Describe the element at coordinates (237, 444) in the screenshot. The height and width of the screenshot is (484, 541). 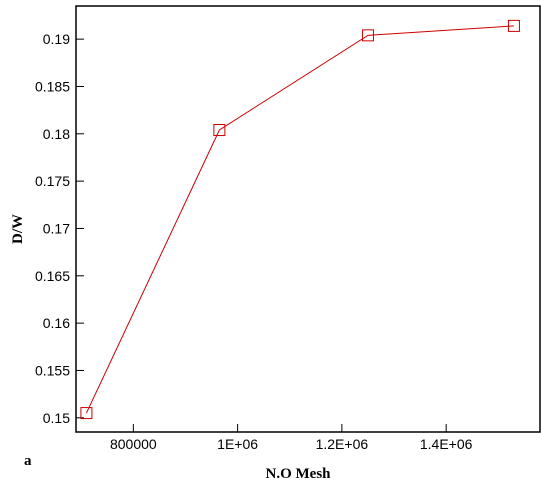
I see `x-tick-label: 1E+06` at that location.